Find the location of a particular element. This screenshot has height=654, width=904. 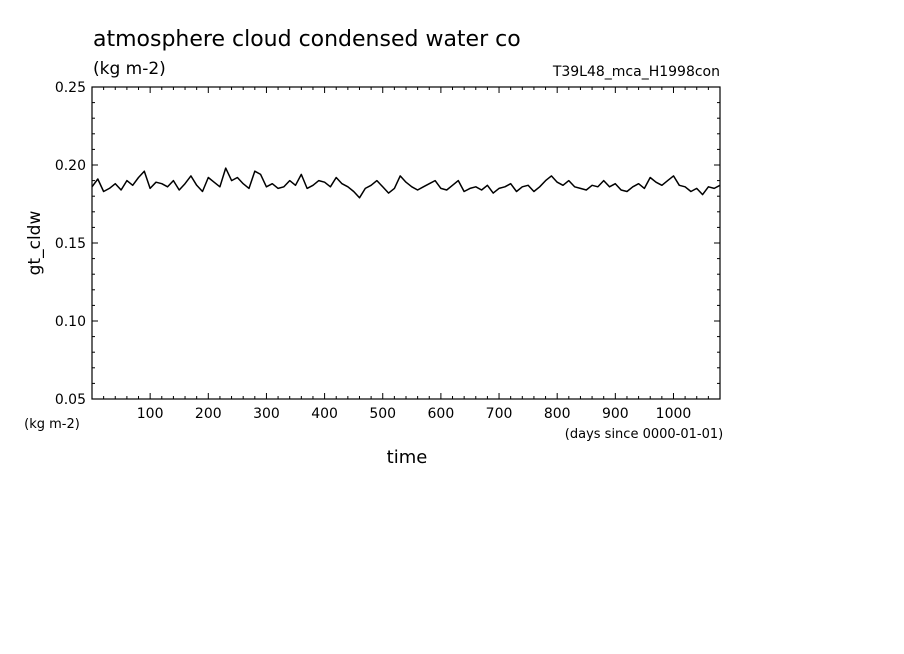

chart-subtitle: (kg m-2) is located at coordinates (129, 69).